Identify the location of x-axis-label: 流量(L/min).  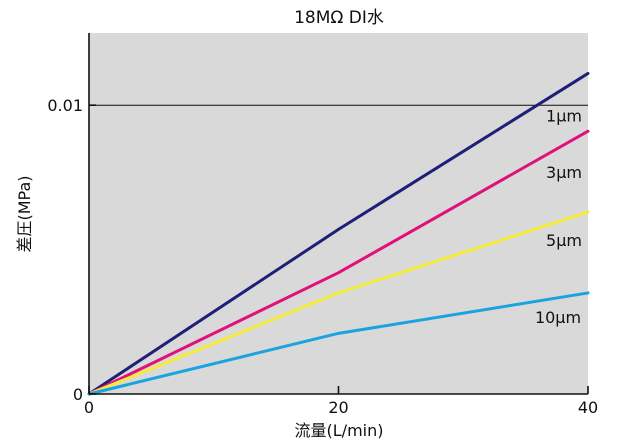
(339, 430).